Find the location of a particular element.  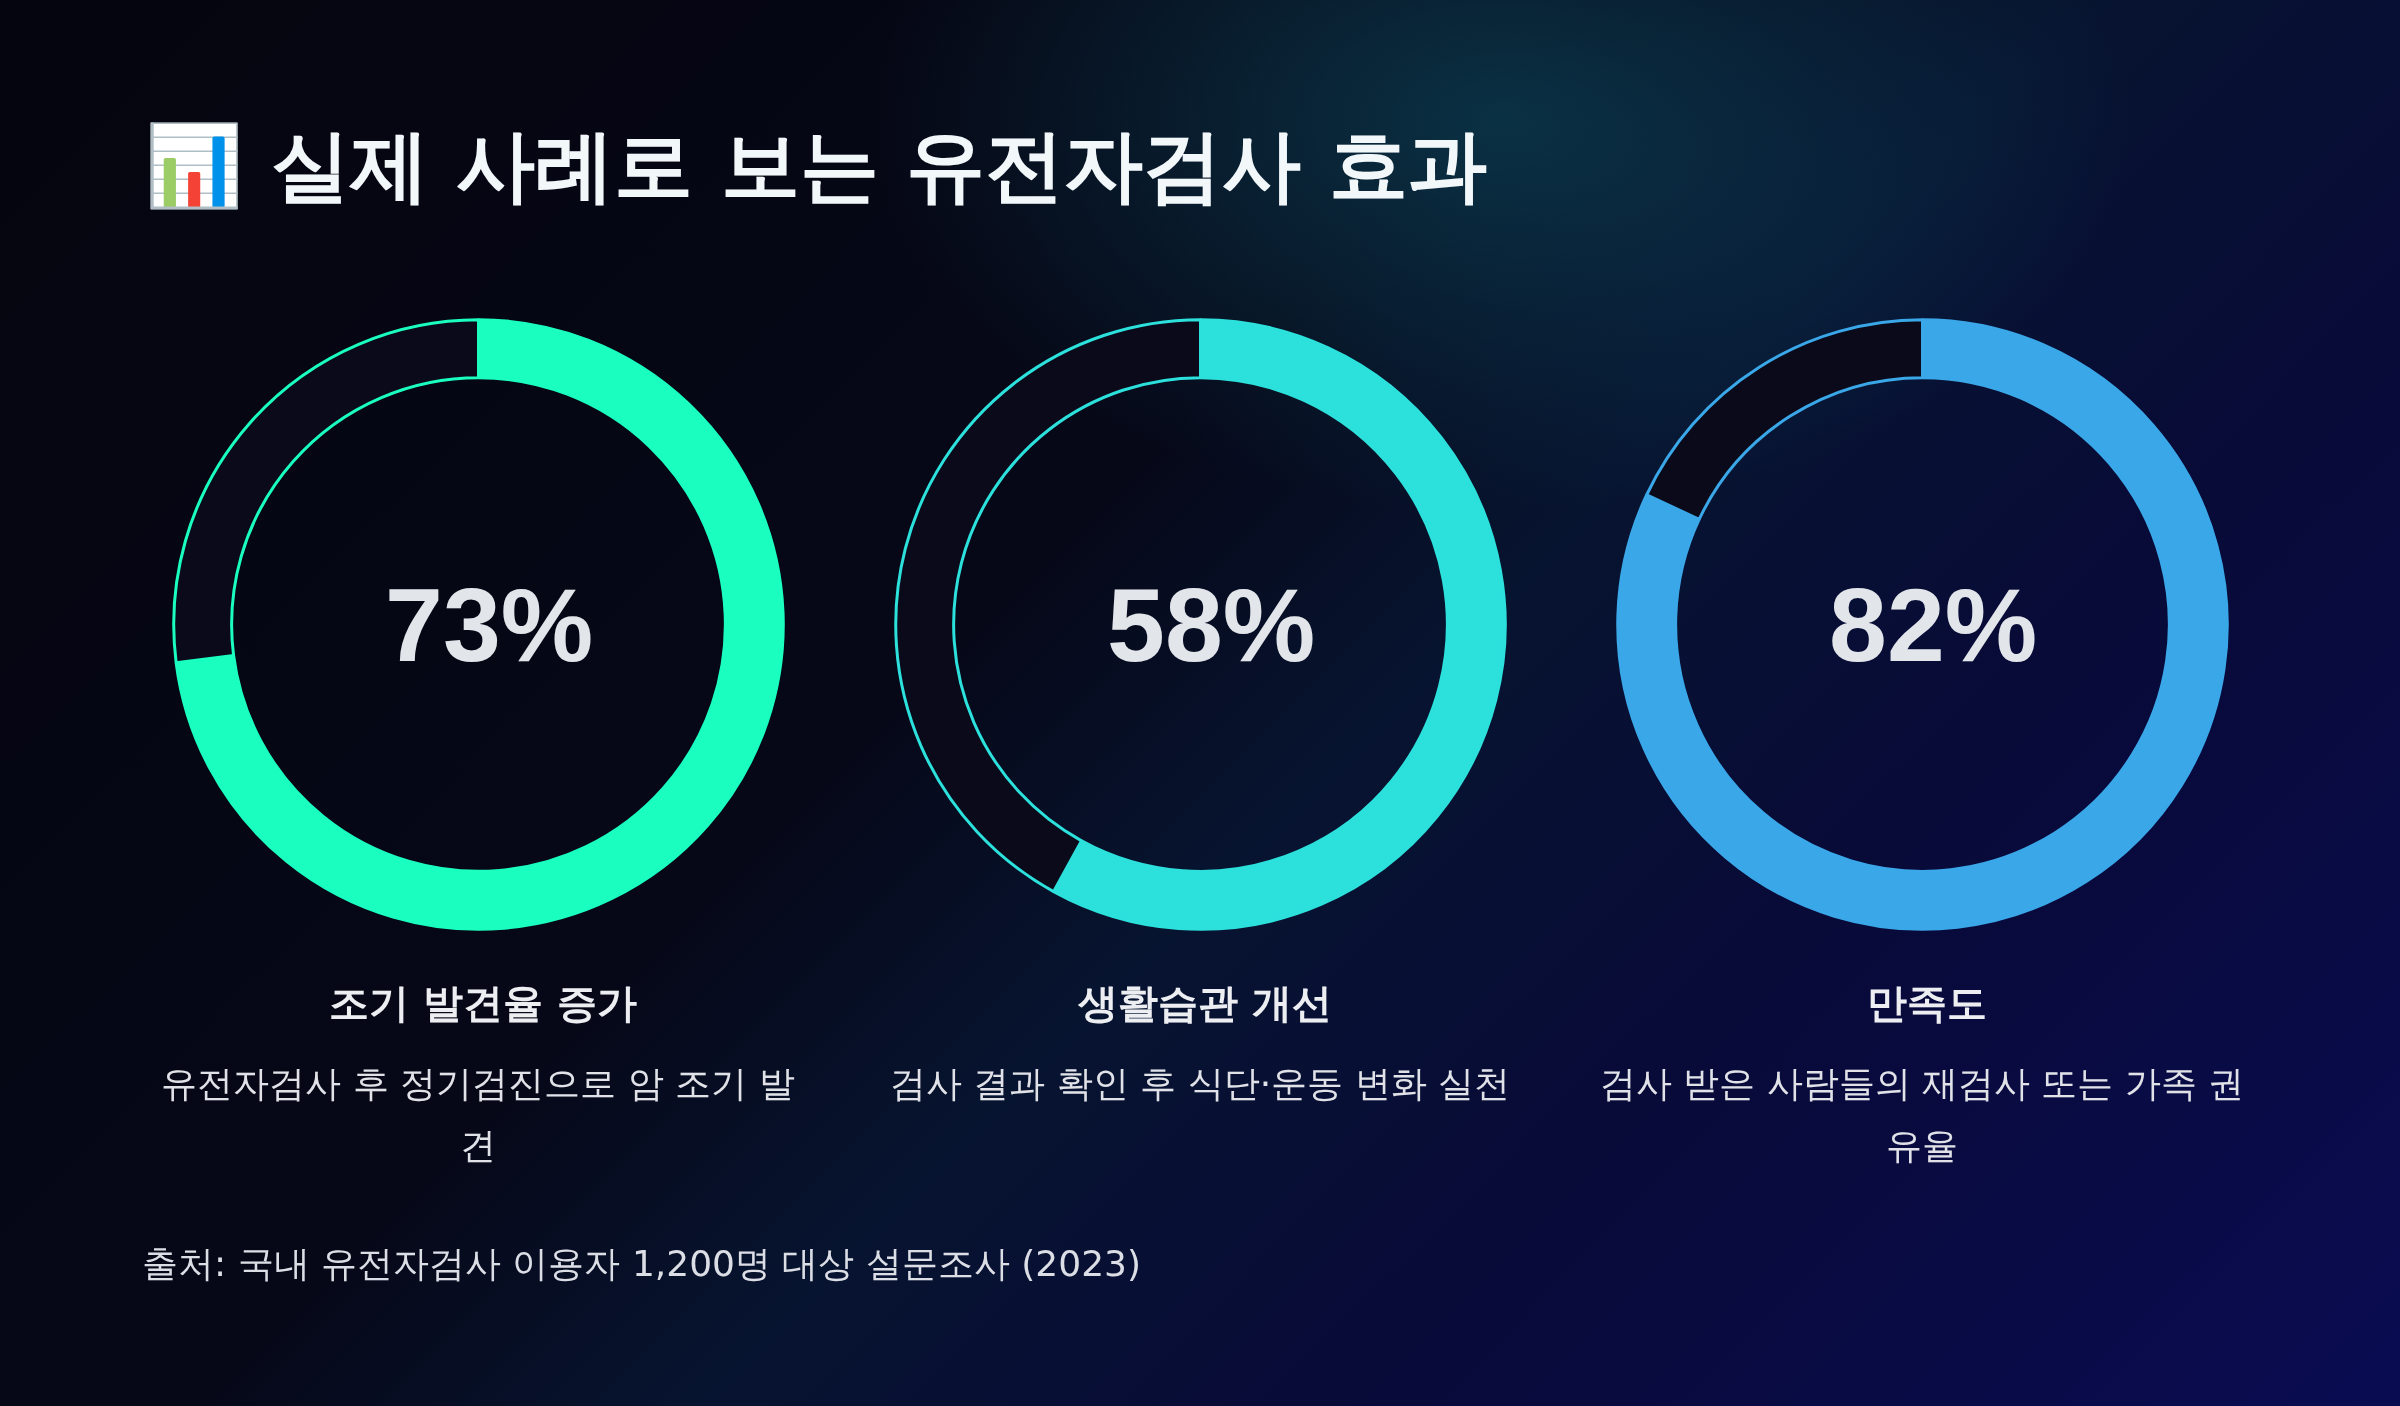

text: 생활습관 개선 is located at coordinates (1205, 1003).